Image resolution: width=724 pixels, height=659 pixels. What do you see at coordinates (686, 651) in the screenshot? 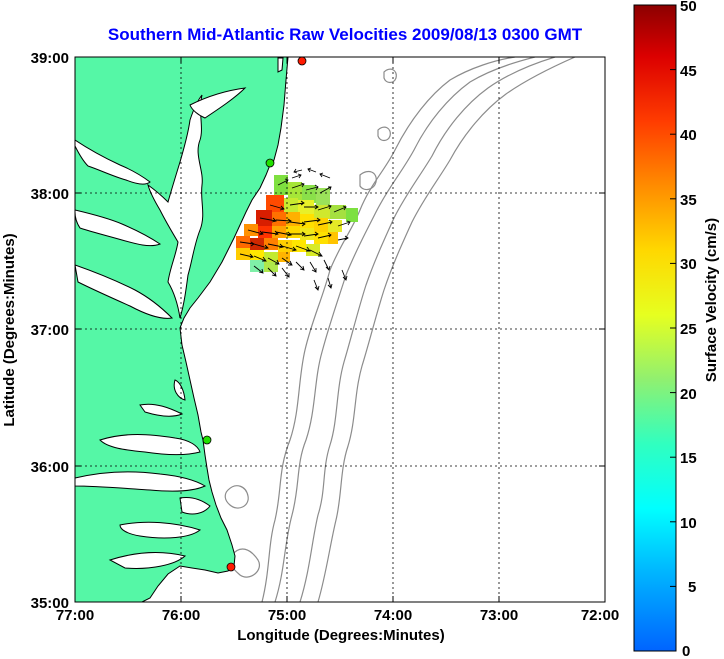
I see `colorbar-tick-label: 0` at bounding box center [686, 651].